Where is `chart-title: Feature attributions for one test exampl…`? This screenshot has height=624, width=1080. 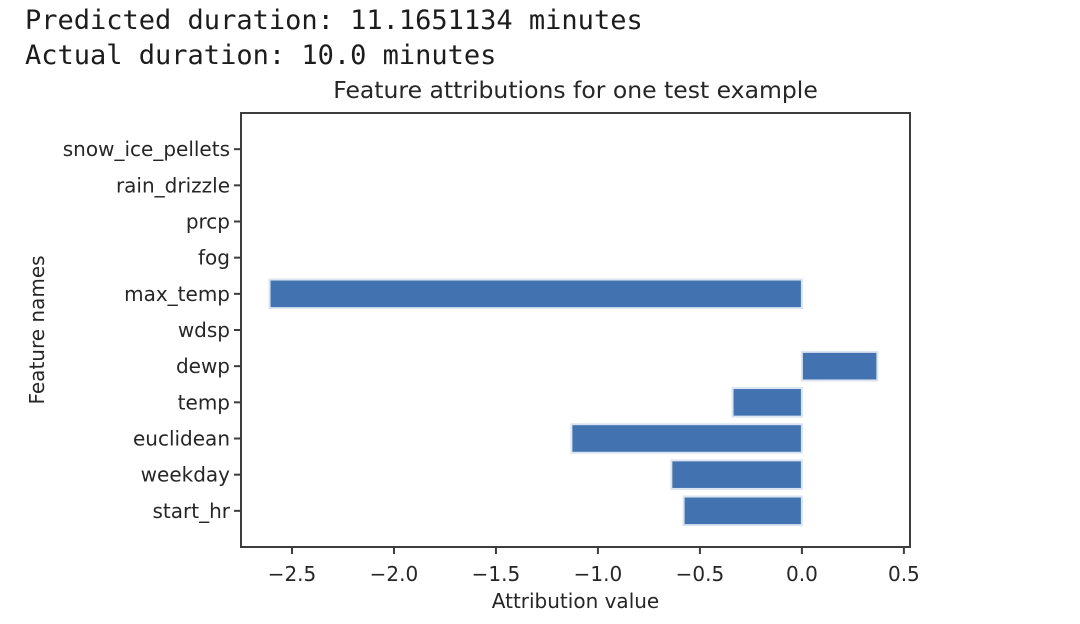 chart-title: Feature attributions for one test exampl… is located at coordinates (575, 90).